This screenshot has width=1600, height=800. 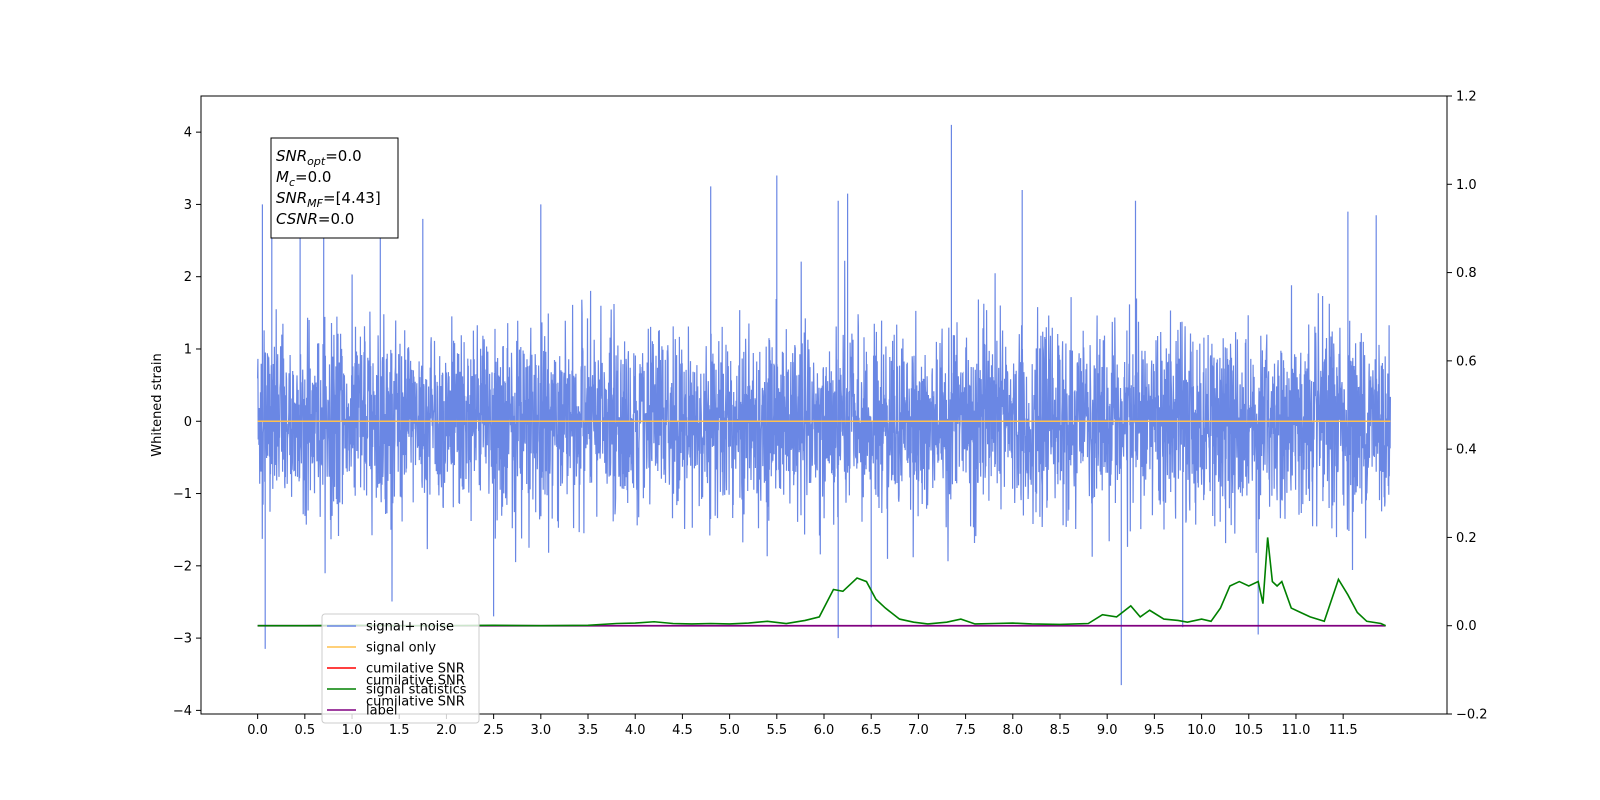 What do you see at coordinates (315, 219) in the screenshot?
I see `csnr-text: CSNR=0.0` at bounding box center [315, 219].